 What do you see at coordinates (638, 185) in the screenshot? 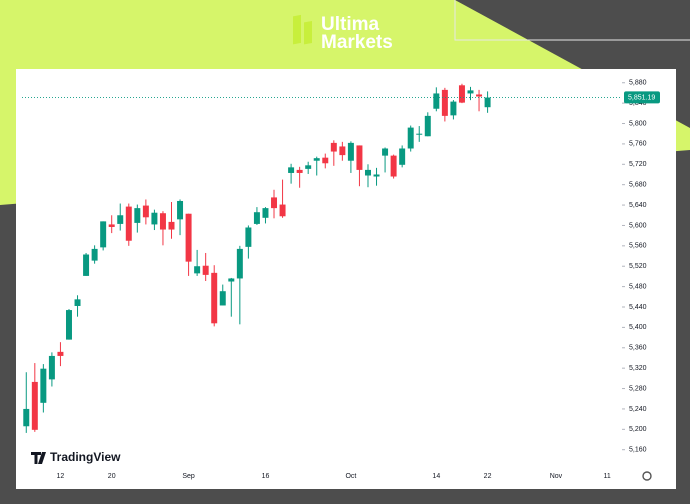
I see `y-tick-label: 5,680` at bounding box center [638, 185].